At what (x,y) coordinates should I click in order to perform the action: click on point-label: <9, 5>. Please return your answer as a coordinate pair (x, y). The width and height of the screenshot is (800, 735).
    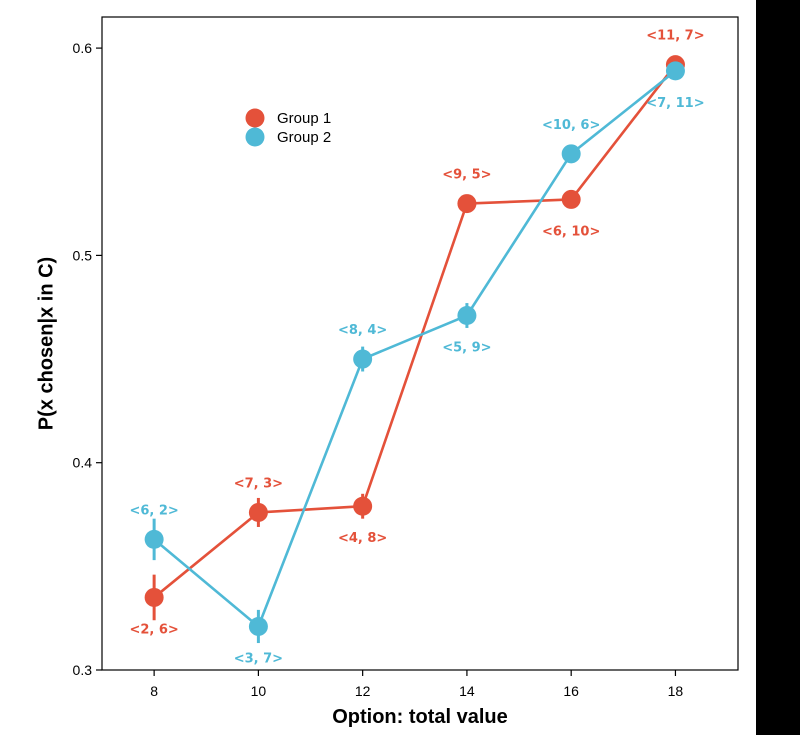
    Looking at the image, I should click on (466, 175).